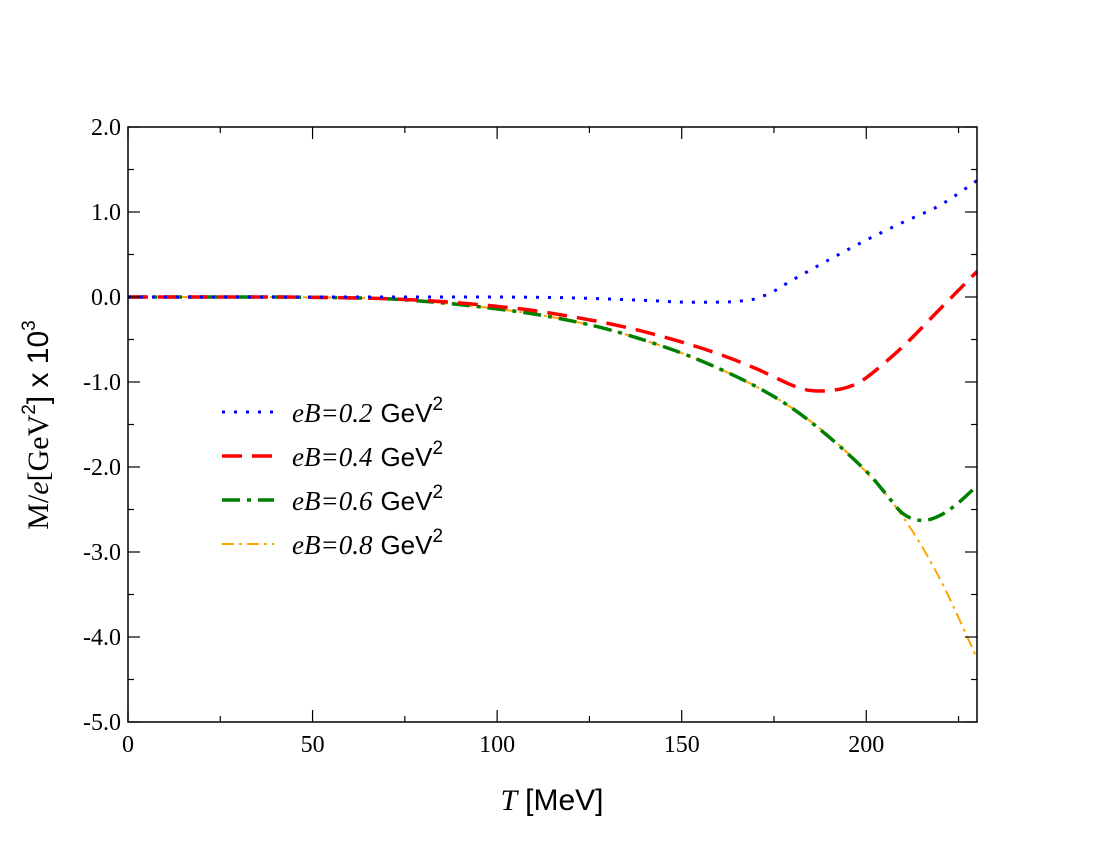 This screenshot has width=1100, height=850. I want to click on x-tick-label-4: 200, so click(866, 745).